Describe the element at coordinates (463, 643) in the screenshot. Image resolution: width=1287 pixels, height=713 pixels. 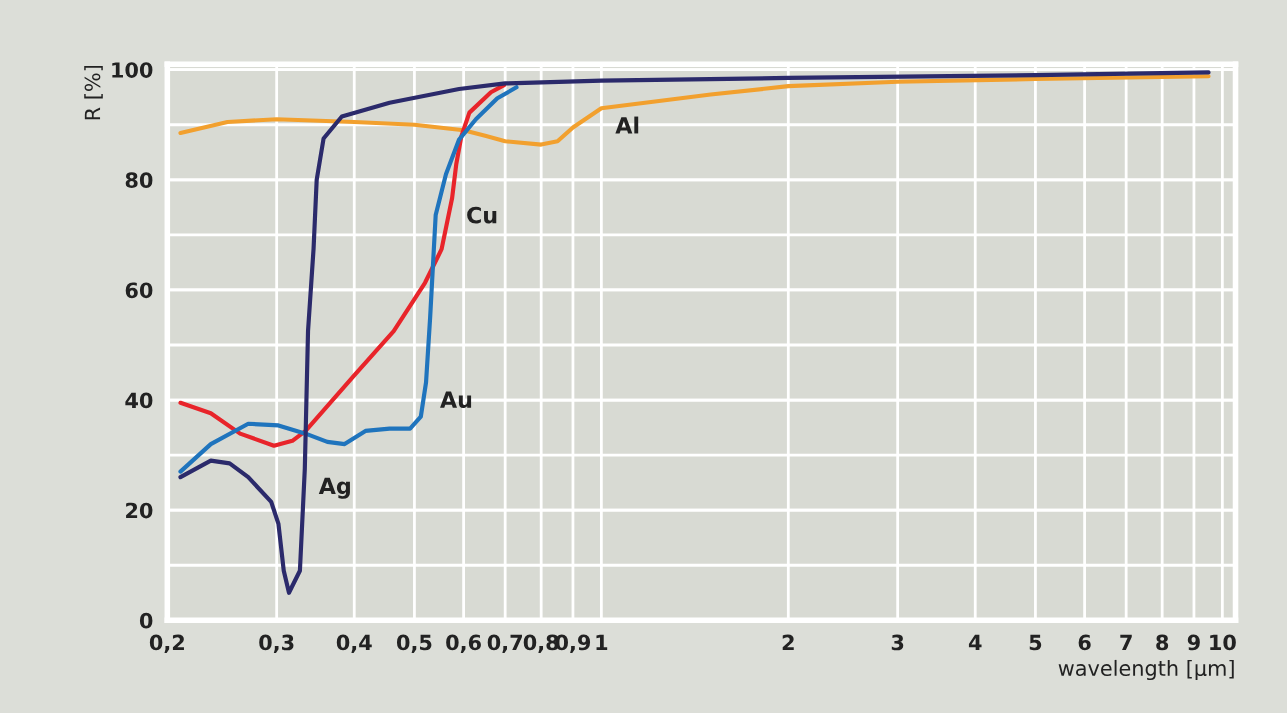
I see `x-tick-label: 0,6` at that location.